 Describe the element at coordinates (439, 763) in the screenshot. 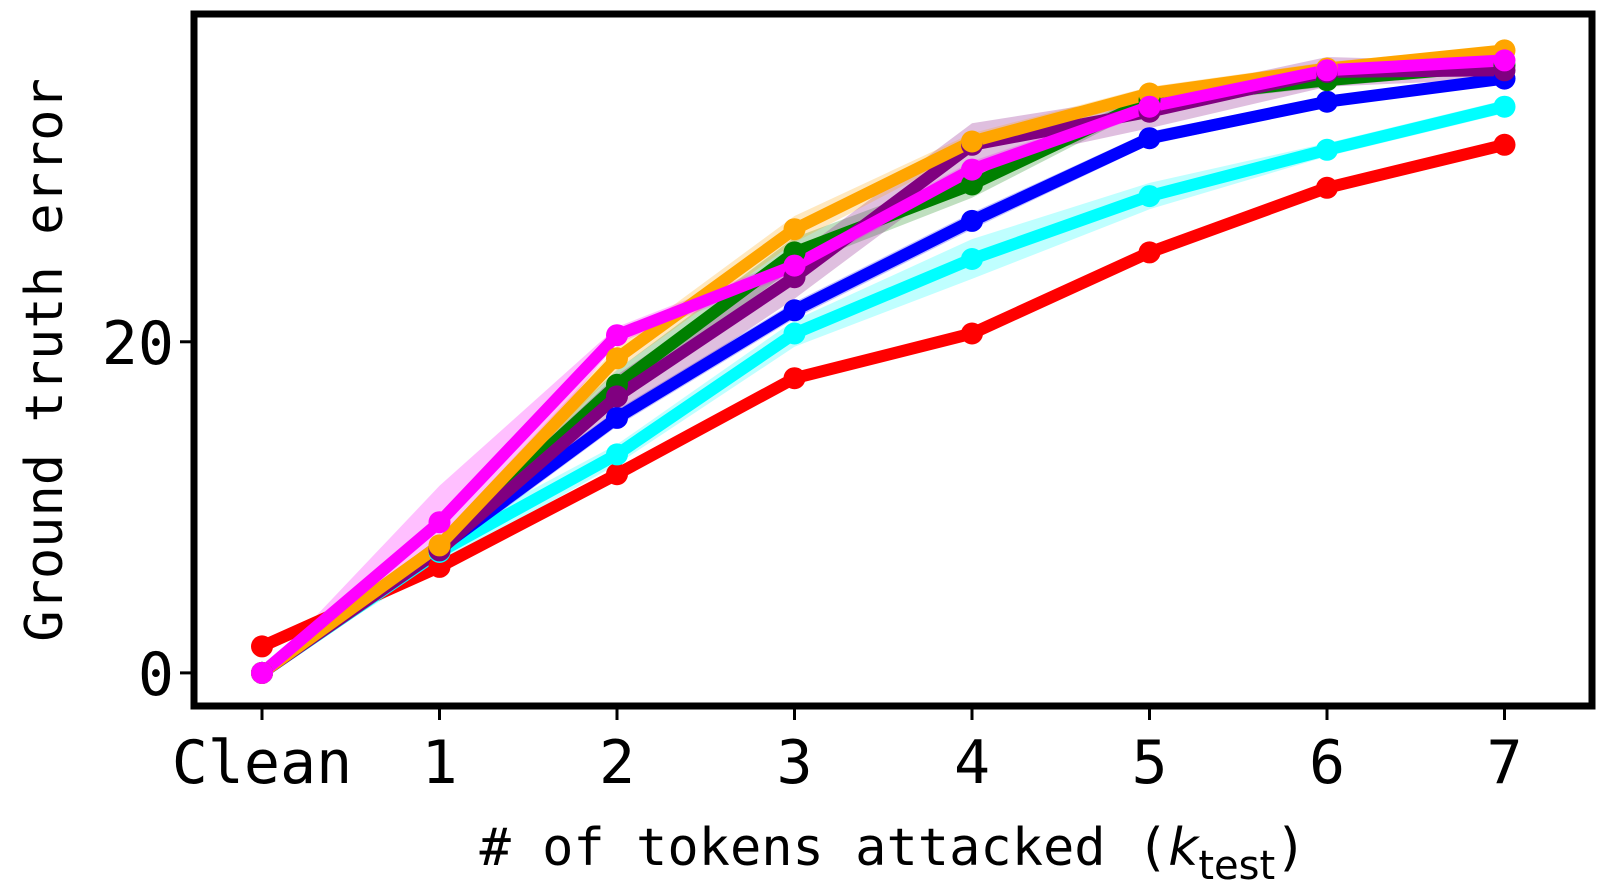

I see `x-tick-label-1: 1` at that location.